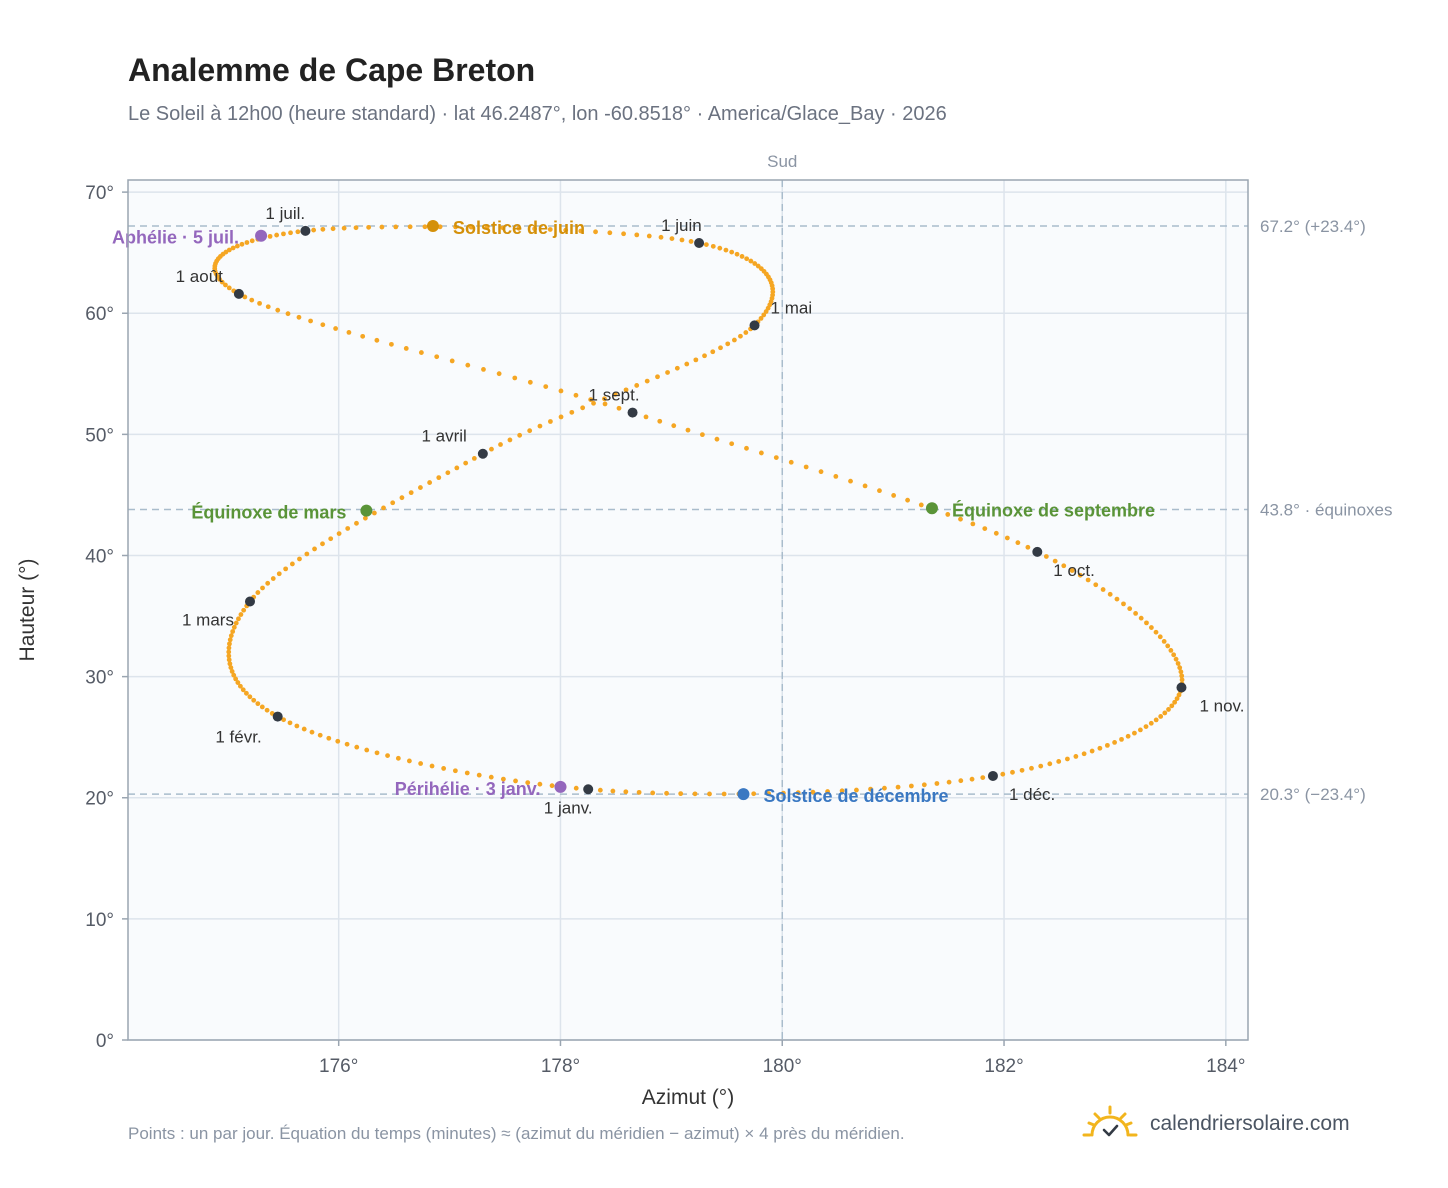  I want to click on brand: calendriersolaire.com, so click(1216, 1124).